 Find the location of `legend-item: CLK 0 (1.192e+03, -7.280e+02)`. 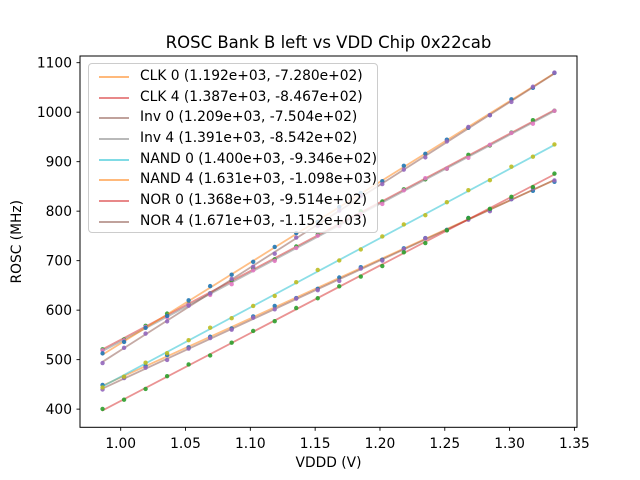

legend-item: CLK 0 (1.192e+03, -7.280e+02) is located at coordinates (234, 77).